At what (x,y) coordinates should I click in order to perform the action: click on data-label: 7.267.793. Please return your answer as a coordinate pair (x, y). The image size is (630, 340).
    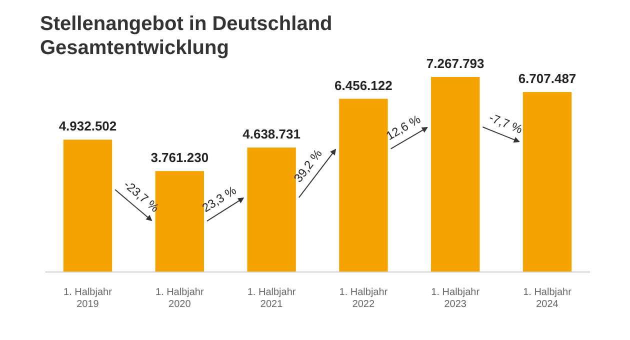
    Looking at the image, I should click on (455, 63).